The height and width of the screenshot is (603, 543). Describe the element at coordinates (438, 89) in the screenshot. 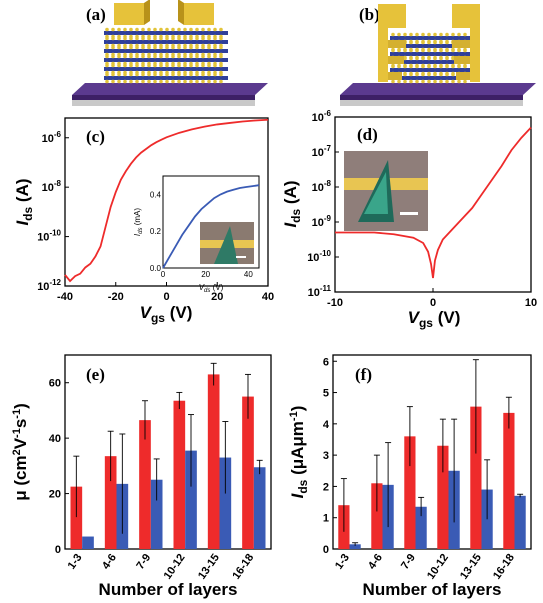

I see `substrate-top-b` at that location.